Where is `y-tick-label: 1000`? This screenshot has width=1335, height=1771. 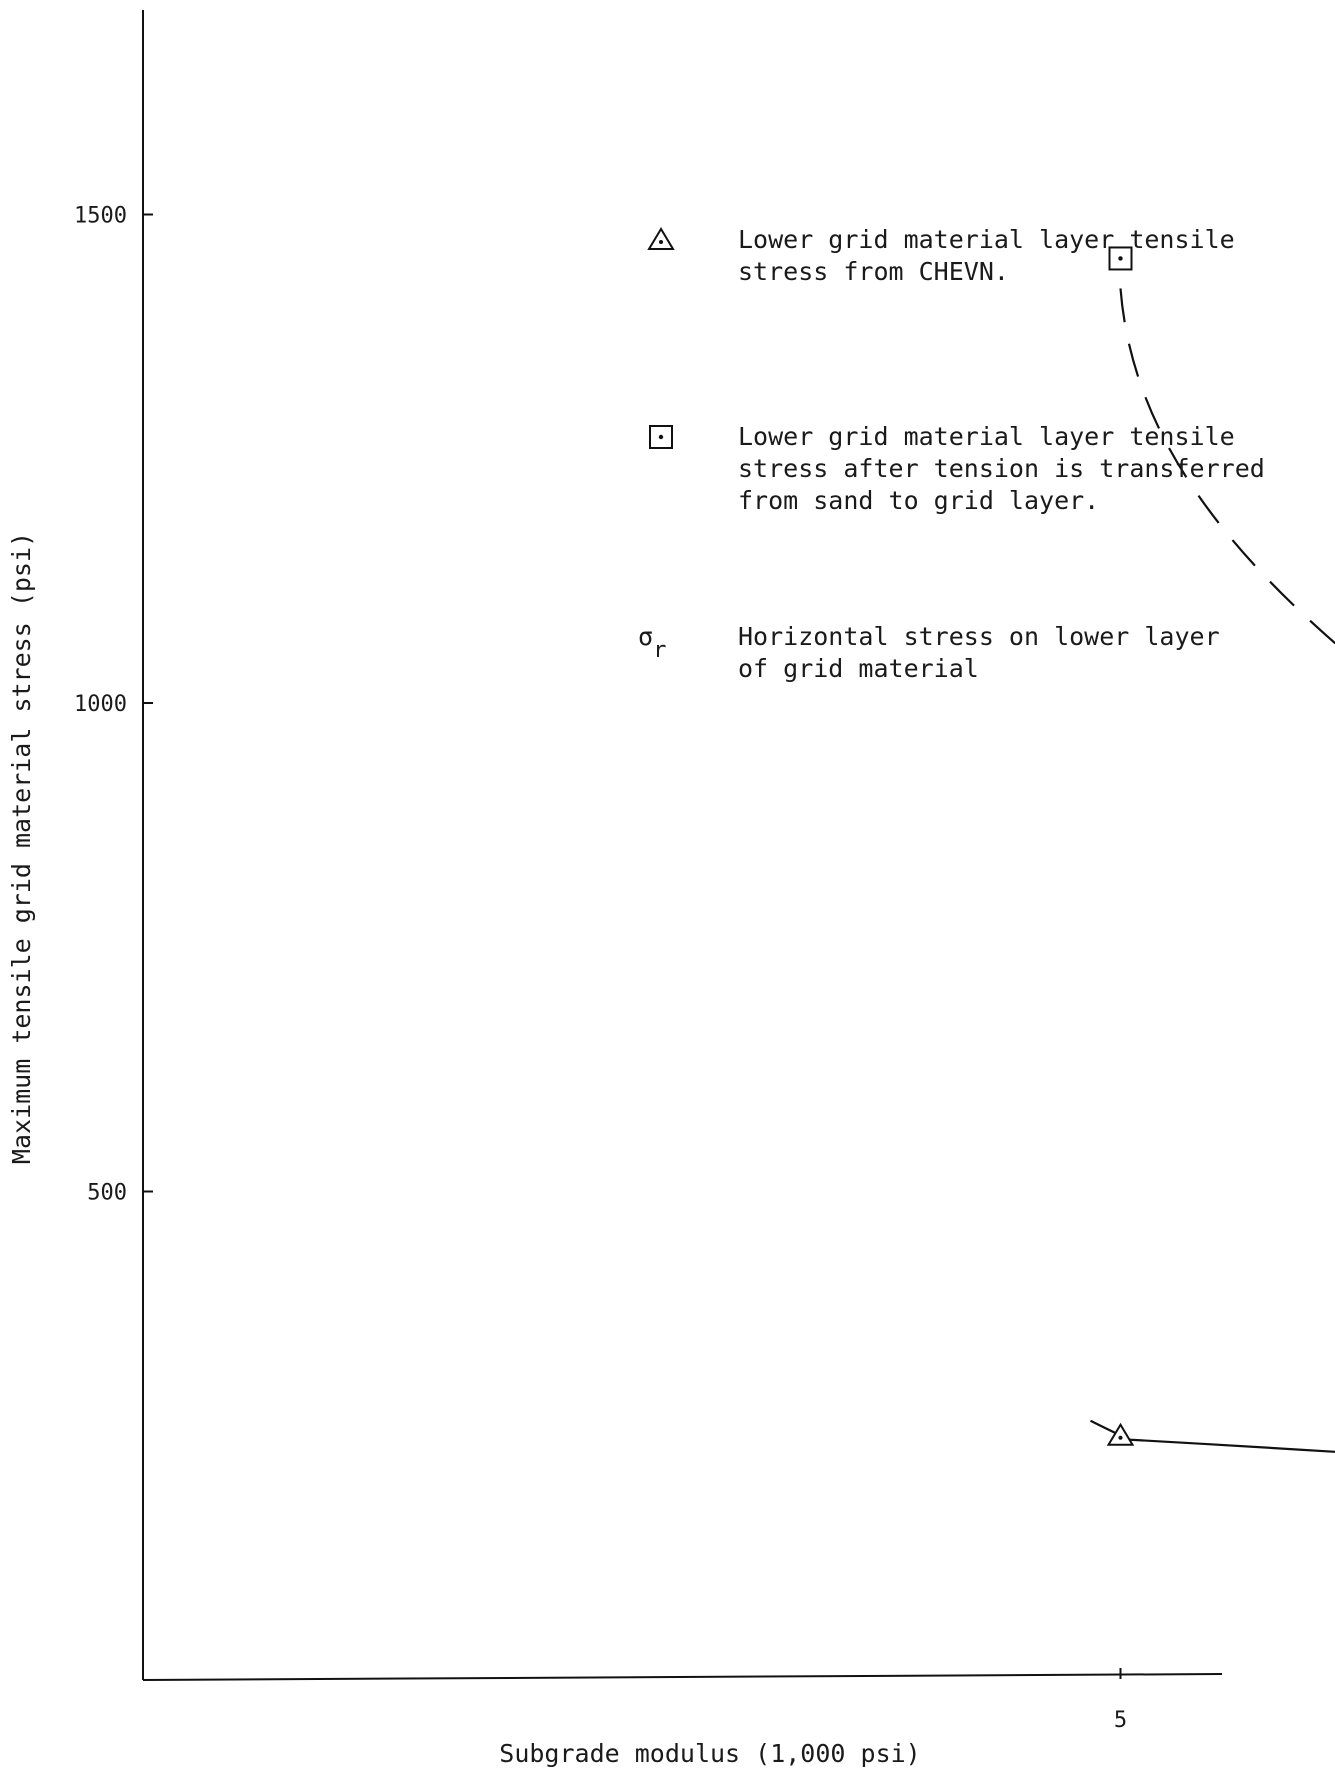 y-tick-label: 1000 is located at coordinates (100, 704).